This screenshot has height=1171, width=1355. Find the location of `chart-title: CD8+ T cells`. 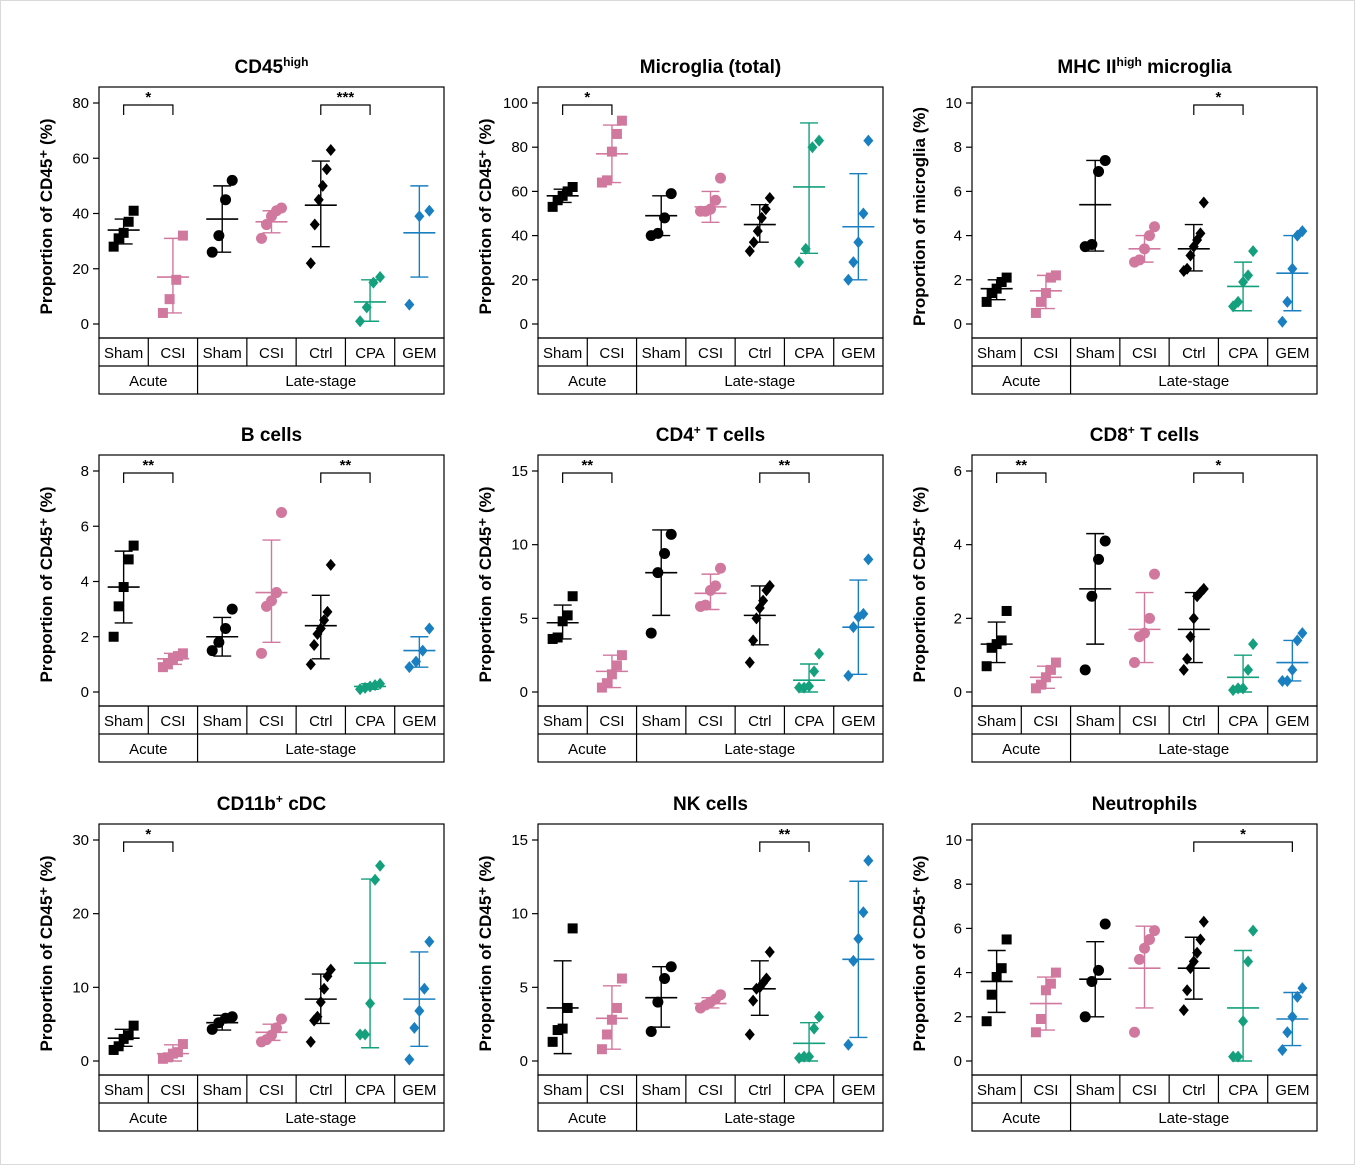

chart-title: CD8+ T cells is located at coordinates (1144, 434).